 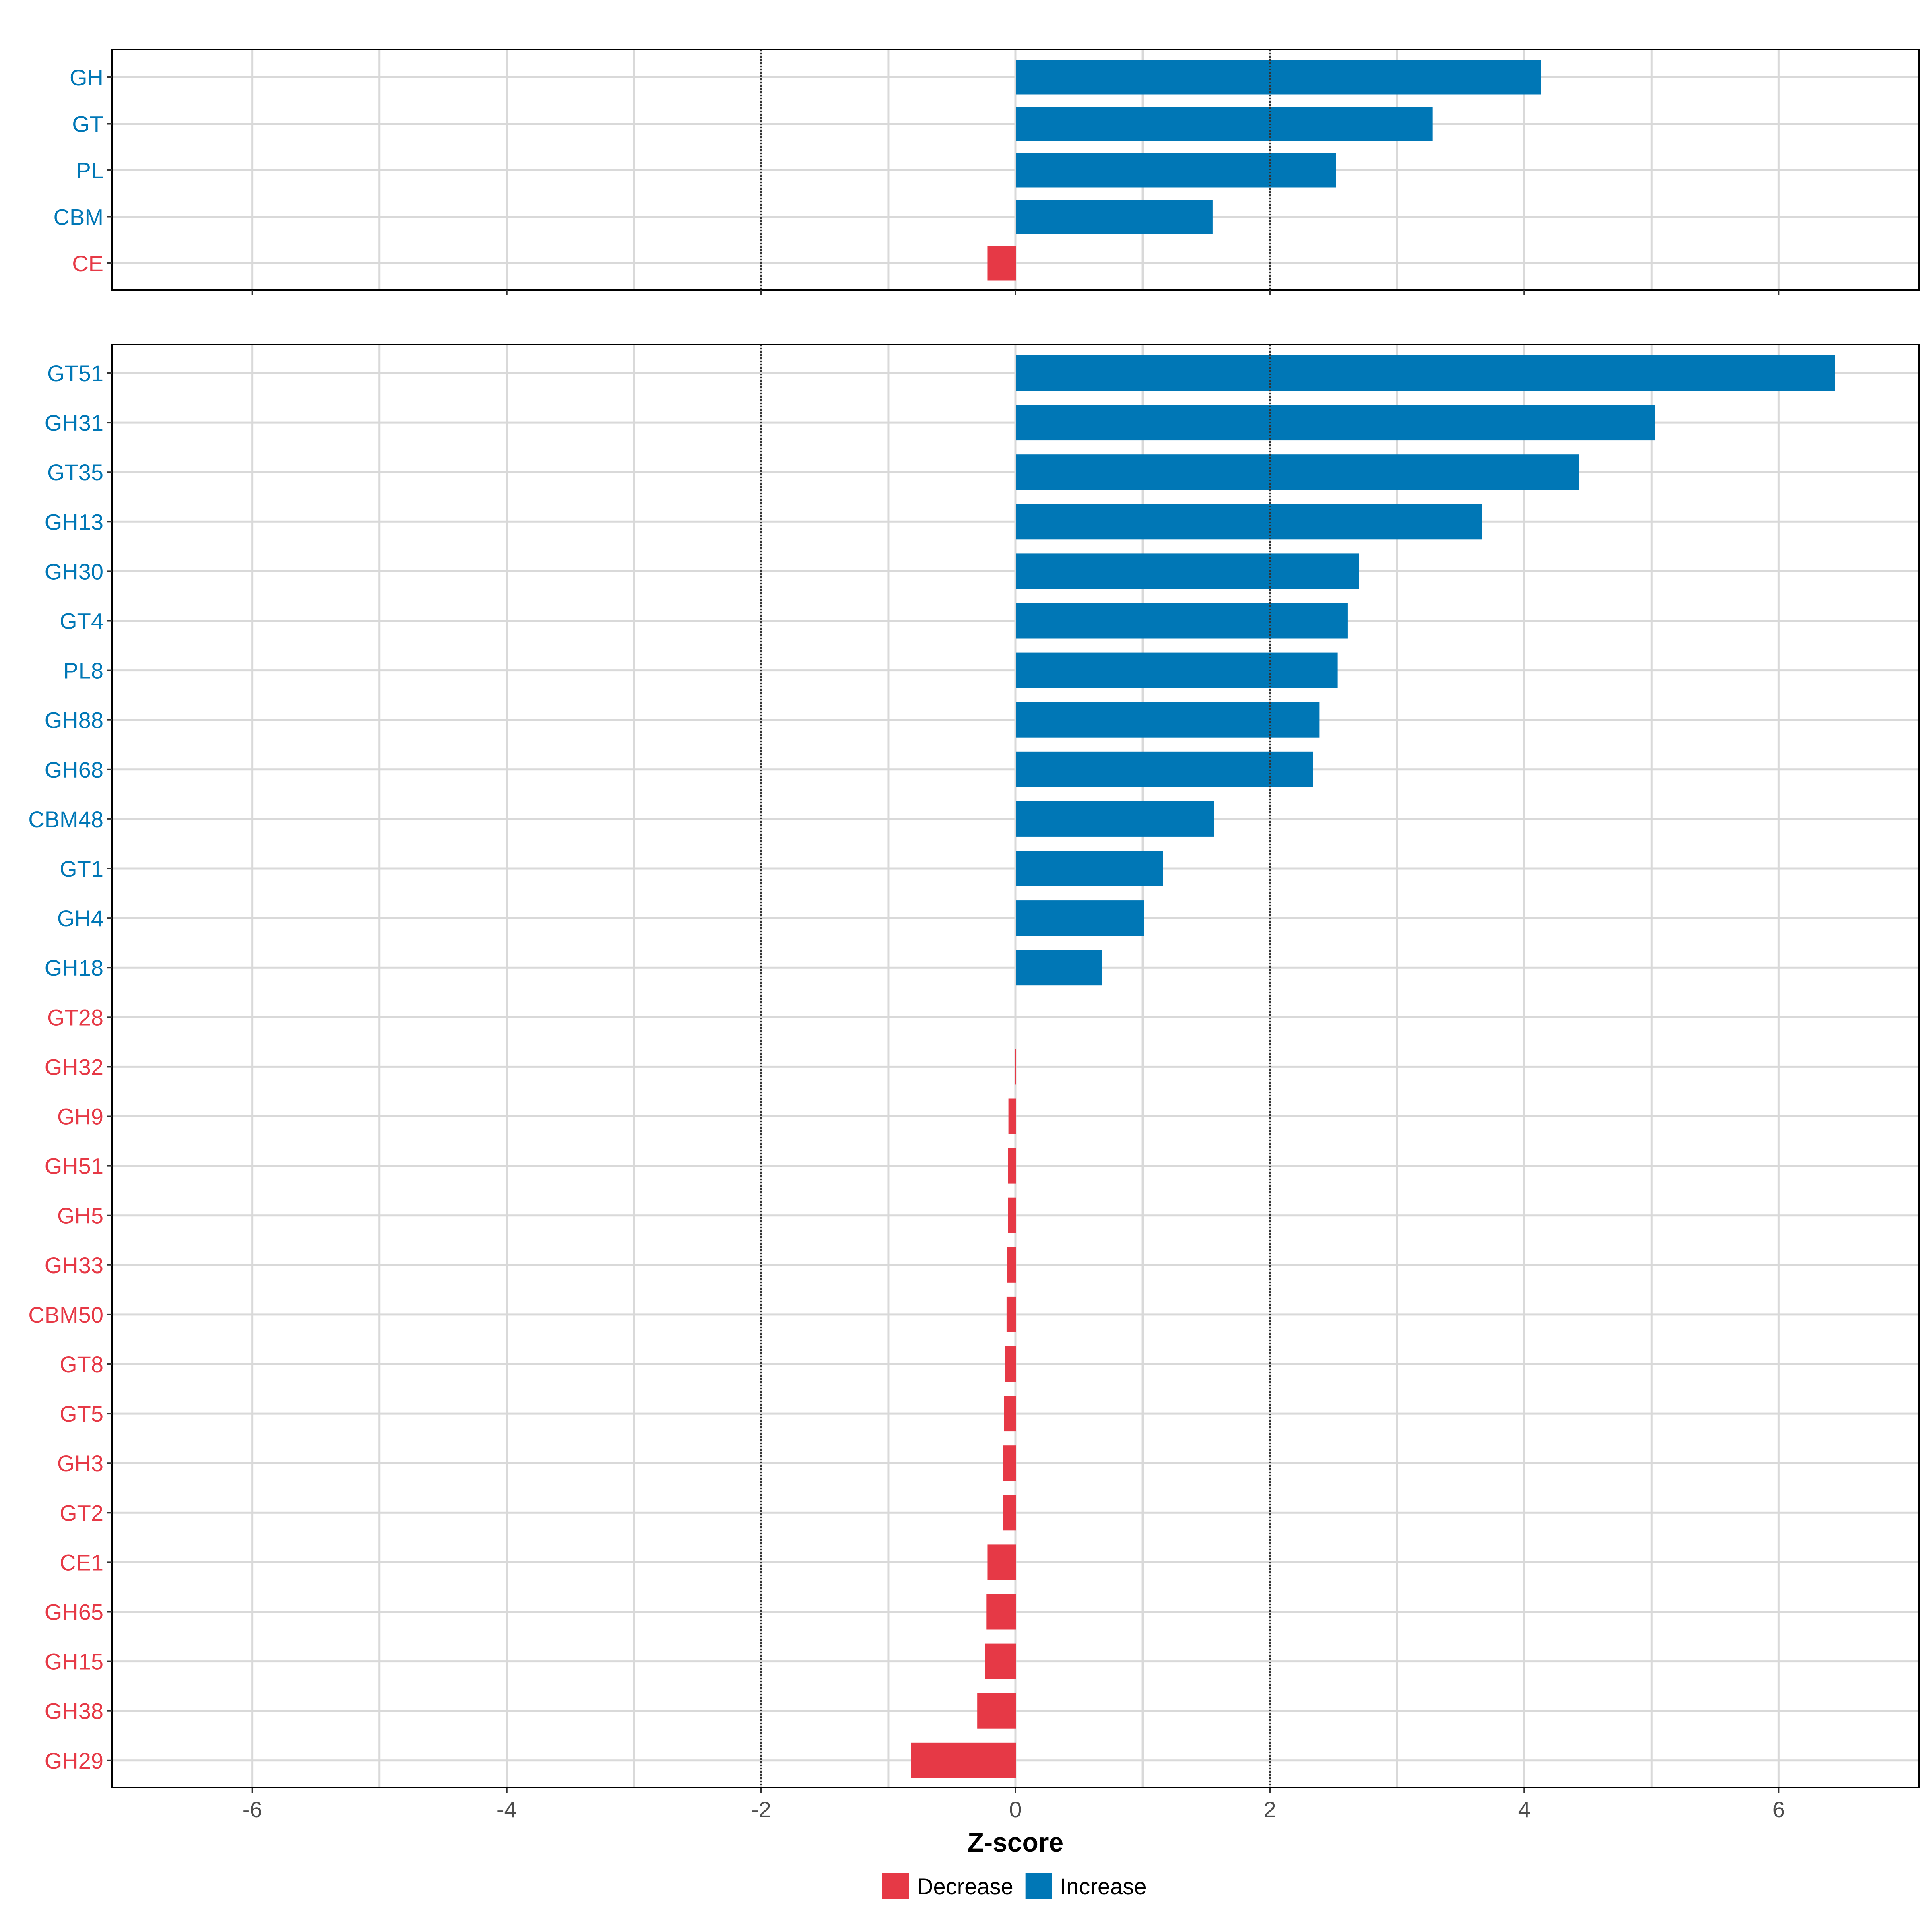 What do you see at coordinates (74, 720) in the screenshot?
I see `y-label-gh88: GH88` at bounding box center [74, 720].